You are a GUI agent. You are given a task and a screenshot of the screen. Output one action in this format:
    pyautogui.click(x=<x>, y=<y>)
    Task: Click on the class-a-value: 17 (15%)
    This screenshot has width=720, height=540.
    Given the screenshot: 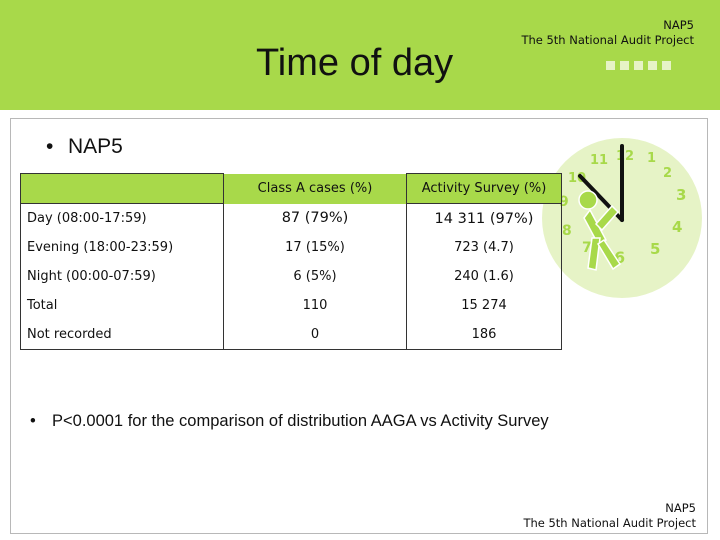 What is the action you would take?
    pyautogui.click(x=315, y=247)
    